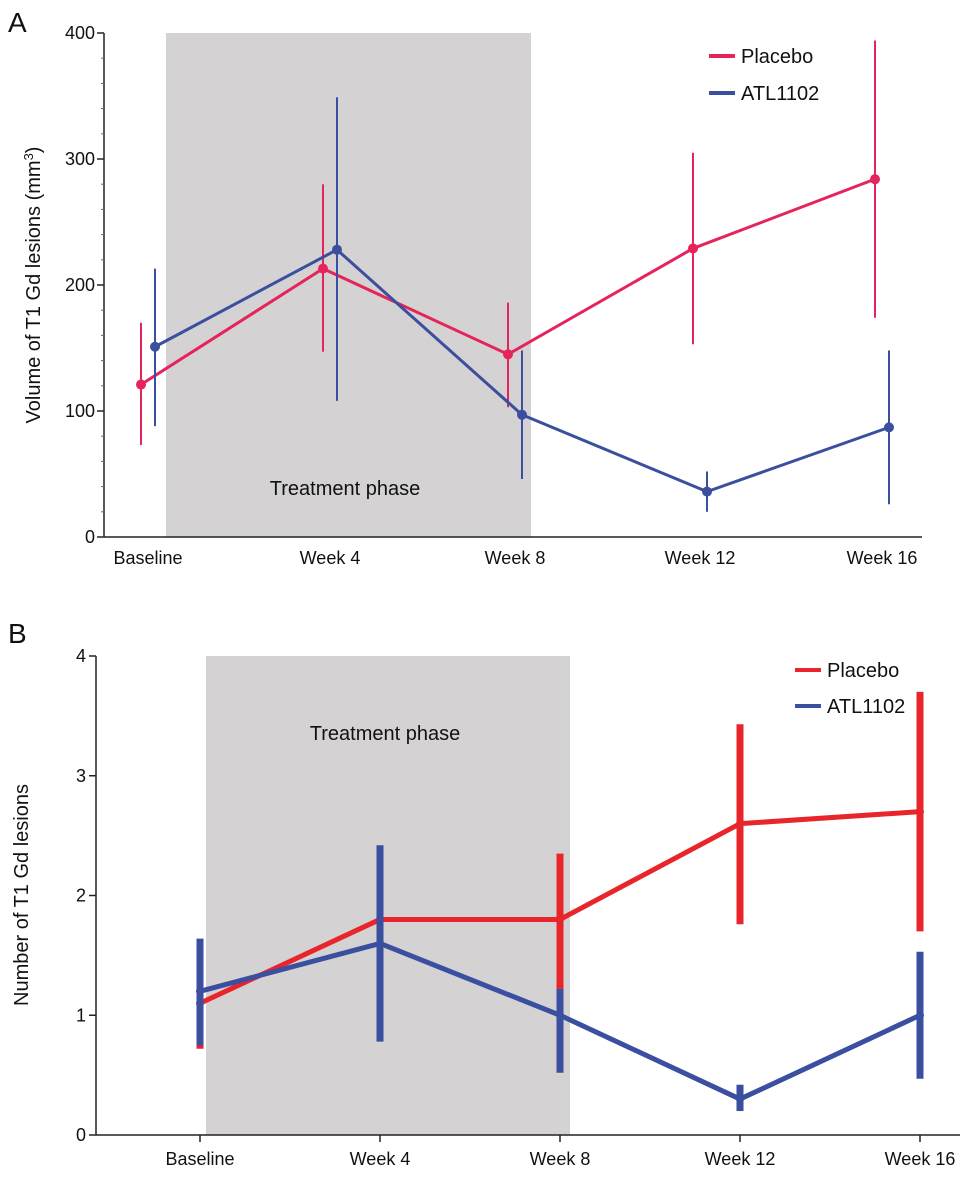  What do you see at coordinates (17, 633) in the screenshot?
I see `panel-b-label: B` at bounding box center [17, 633].